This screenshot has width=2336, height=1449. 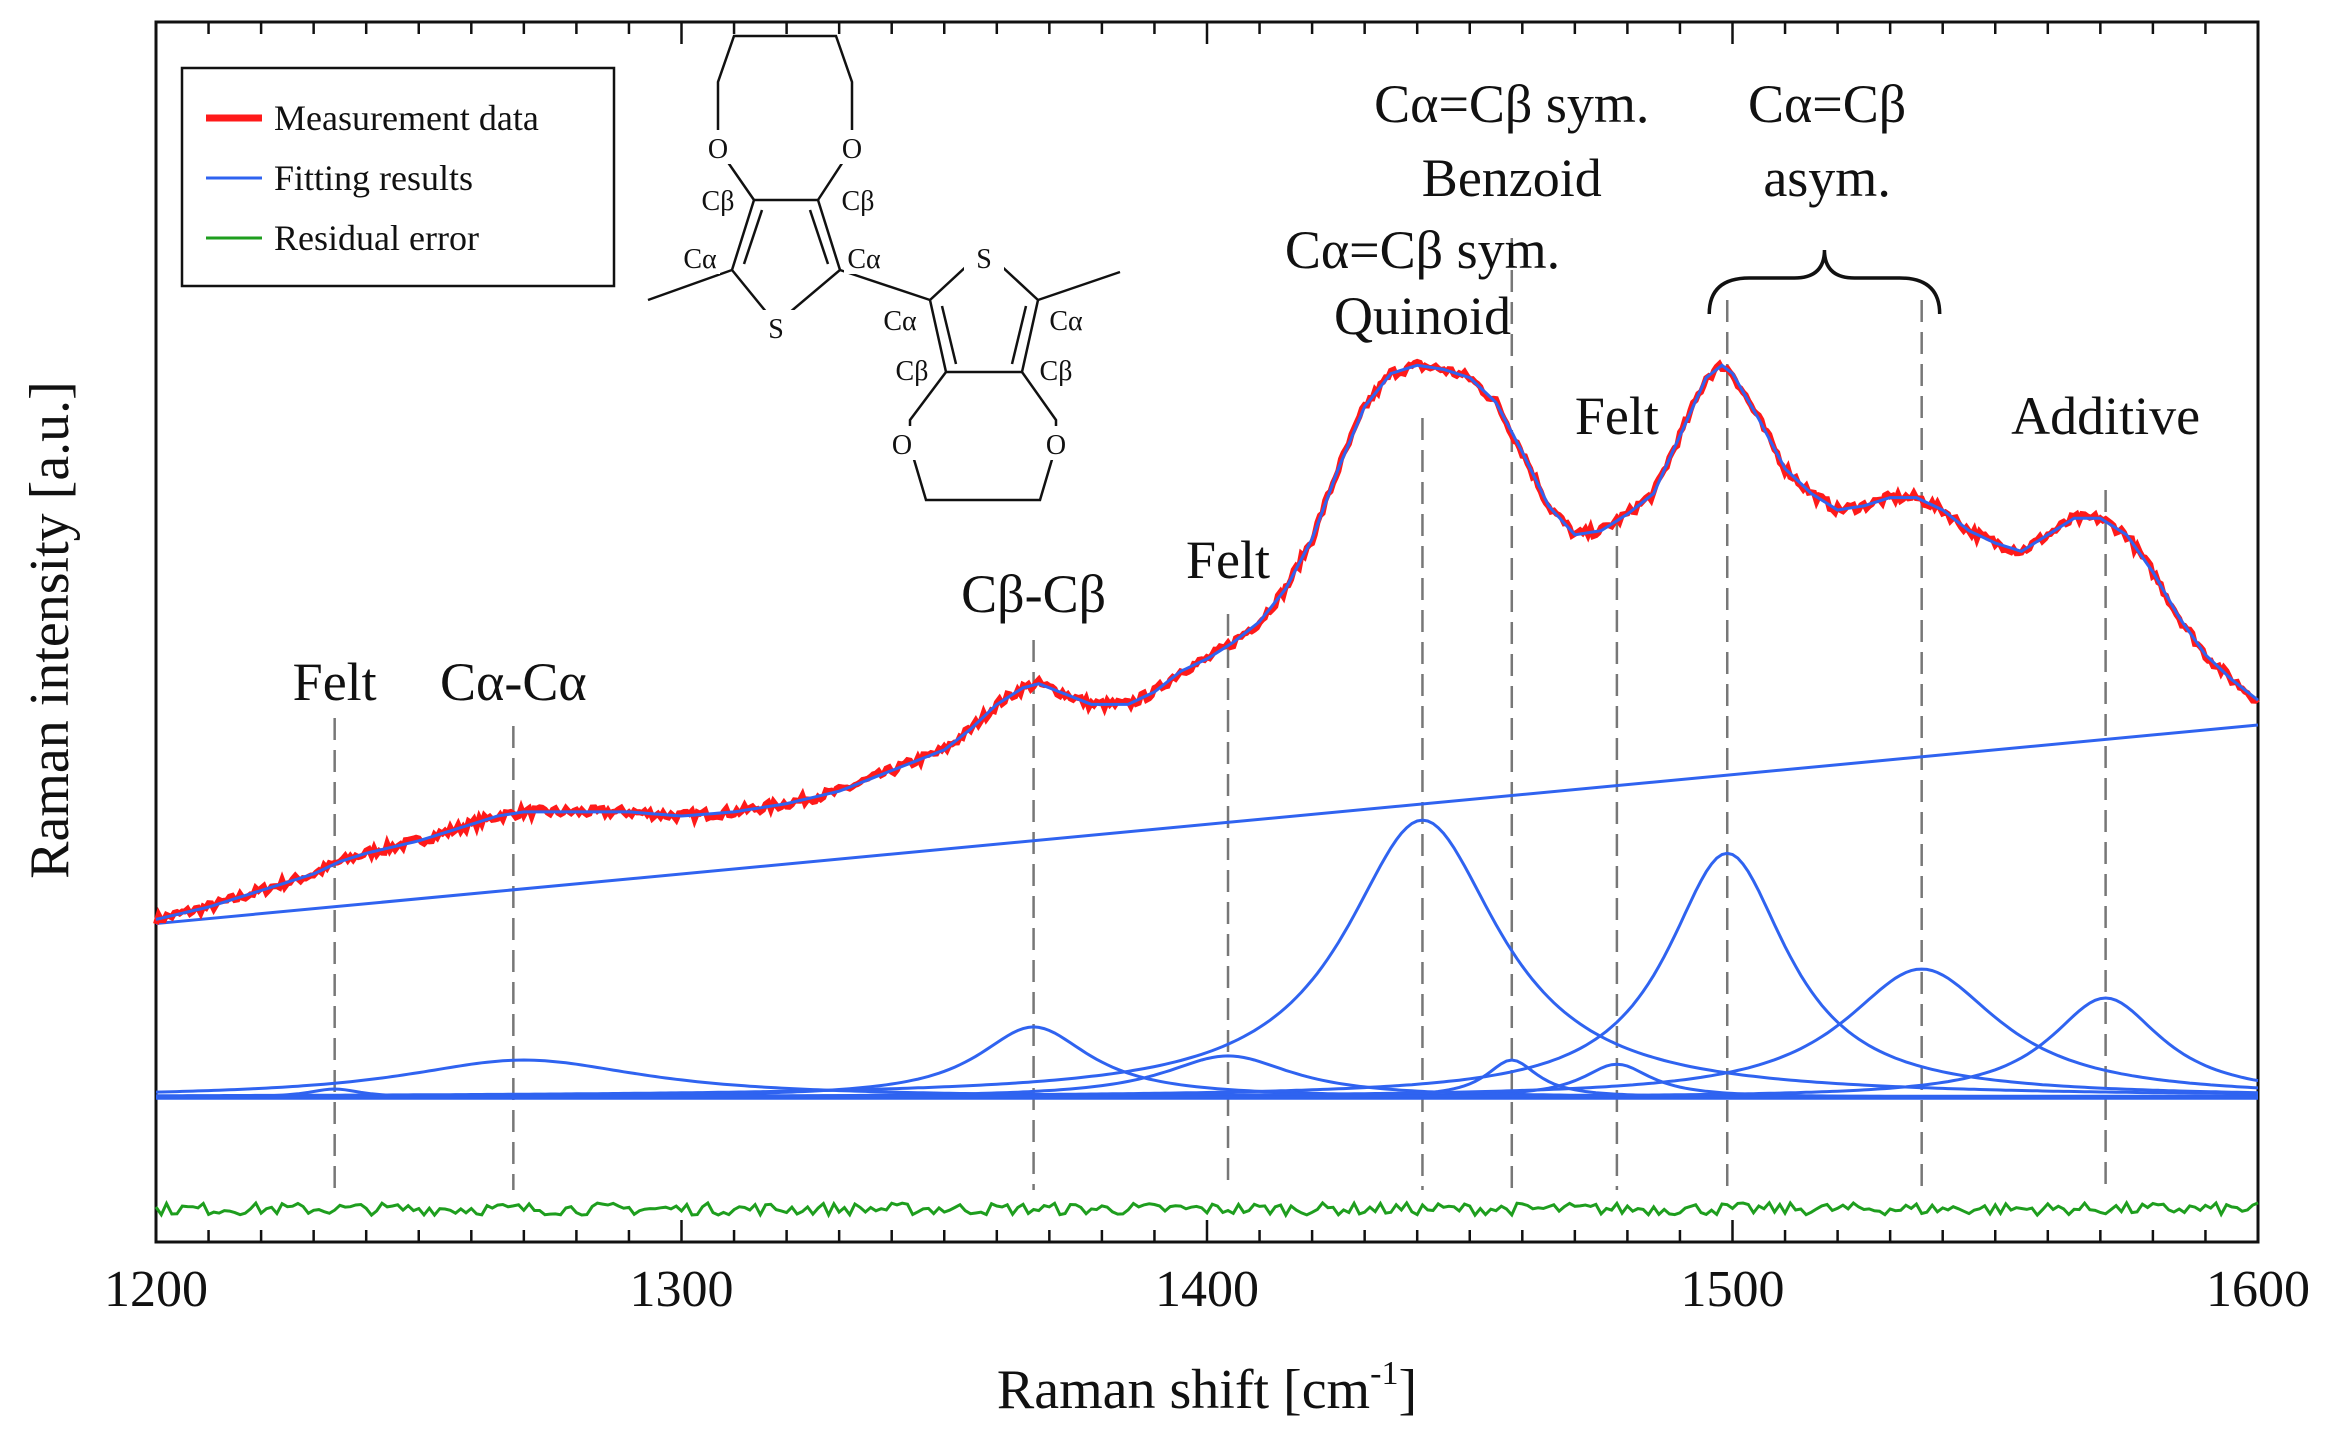 I want to click on legend-label-residual: Residual error, so click(x=376, y=238).